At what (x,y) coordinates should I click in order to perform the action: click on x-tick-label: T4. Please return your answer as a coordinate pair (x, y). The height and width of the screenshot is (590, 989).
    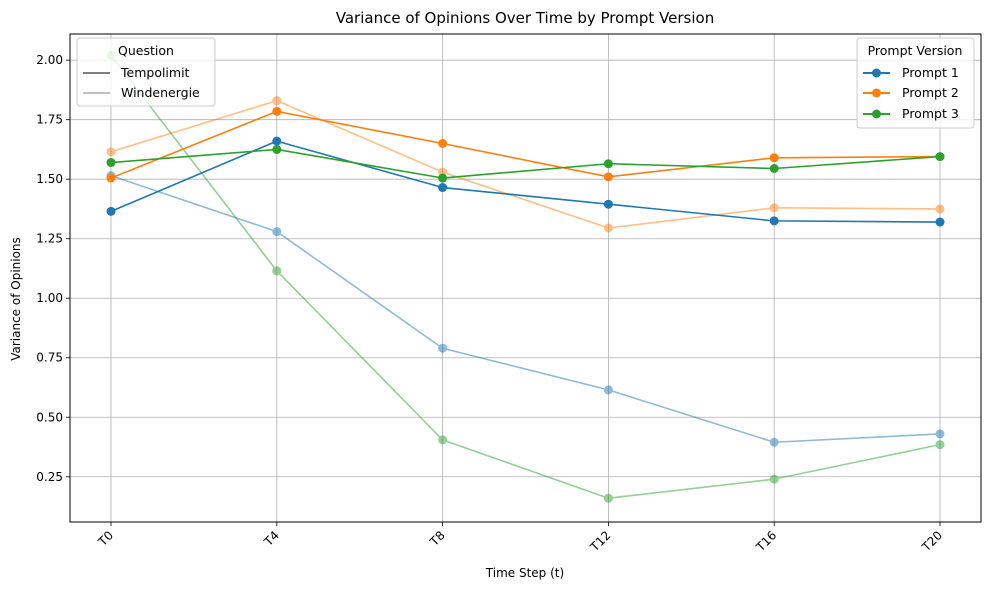
    Looking at the image, I should click on (271, 538).